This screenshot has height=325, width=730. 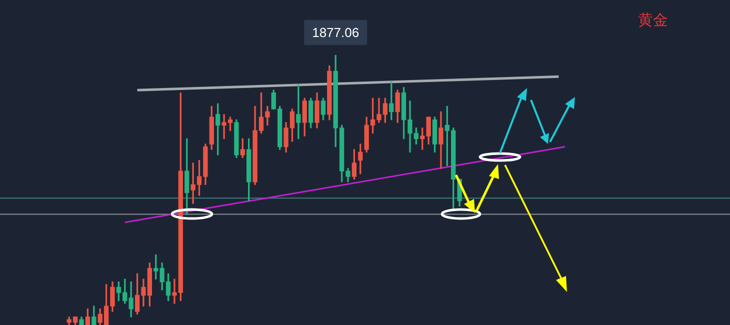 I want to click on text: 黄金, so click(x=653, y=20).